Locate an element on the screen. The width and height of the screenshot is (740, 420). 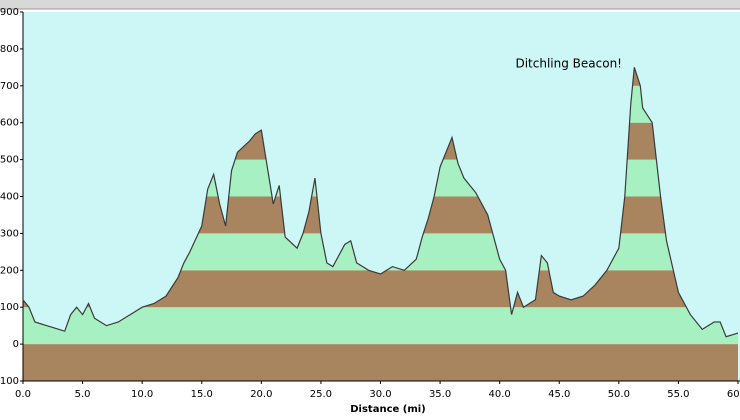
x-axis-title: Distance (mi) is located at coordinates (388, 409).